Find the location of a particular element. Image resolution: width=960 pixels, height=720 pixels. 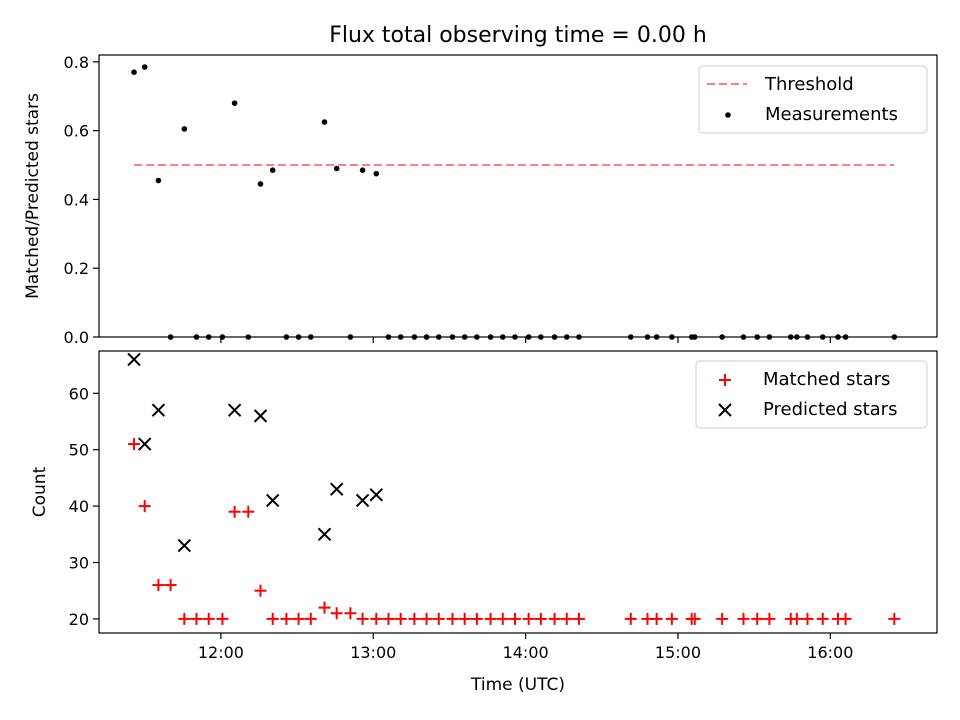

ratio-legend-box is located at coordinates (813, 99).